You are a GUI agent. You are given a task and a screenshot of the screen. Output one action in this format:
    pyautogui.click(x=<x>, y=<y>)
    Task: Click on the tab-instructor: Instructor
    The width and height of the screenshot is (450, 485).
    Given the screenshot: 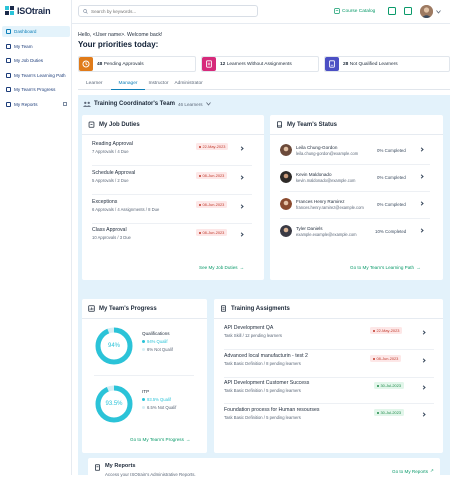 What is the action you would take?
    pyautogui.click(x=158, y=83)
    